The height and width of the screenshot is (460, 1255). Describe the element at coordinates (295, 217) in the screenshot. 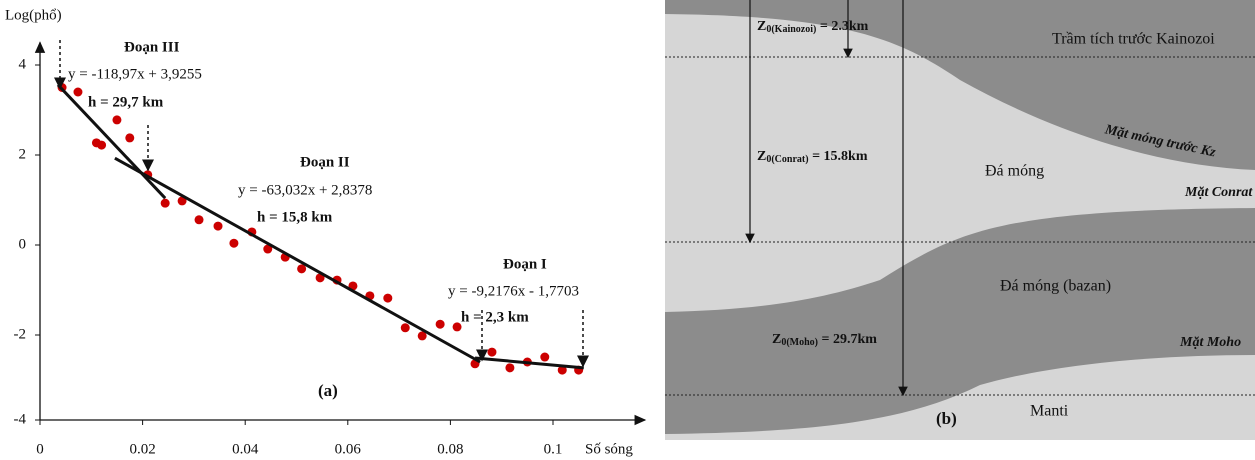

I see `annotation: h = 15,8 km` at that location.